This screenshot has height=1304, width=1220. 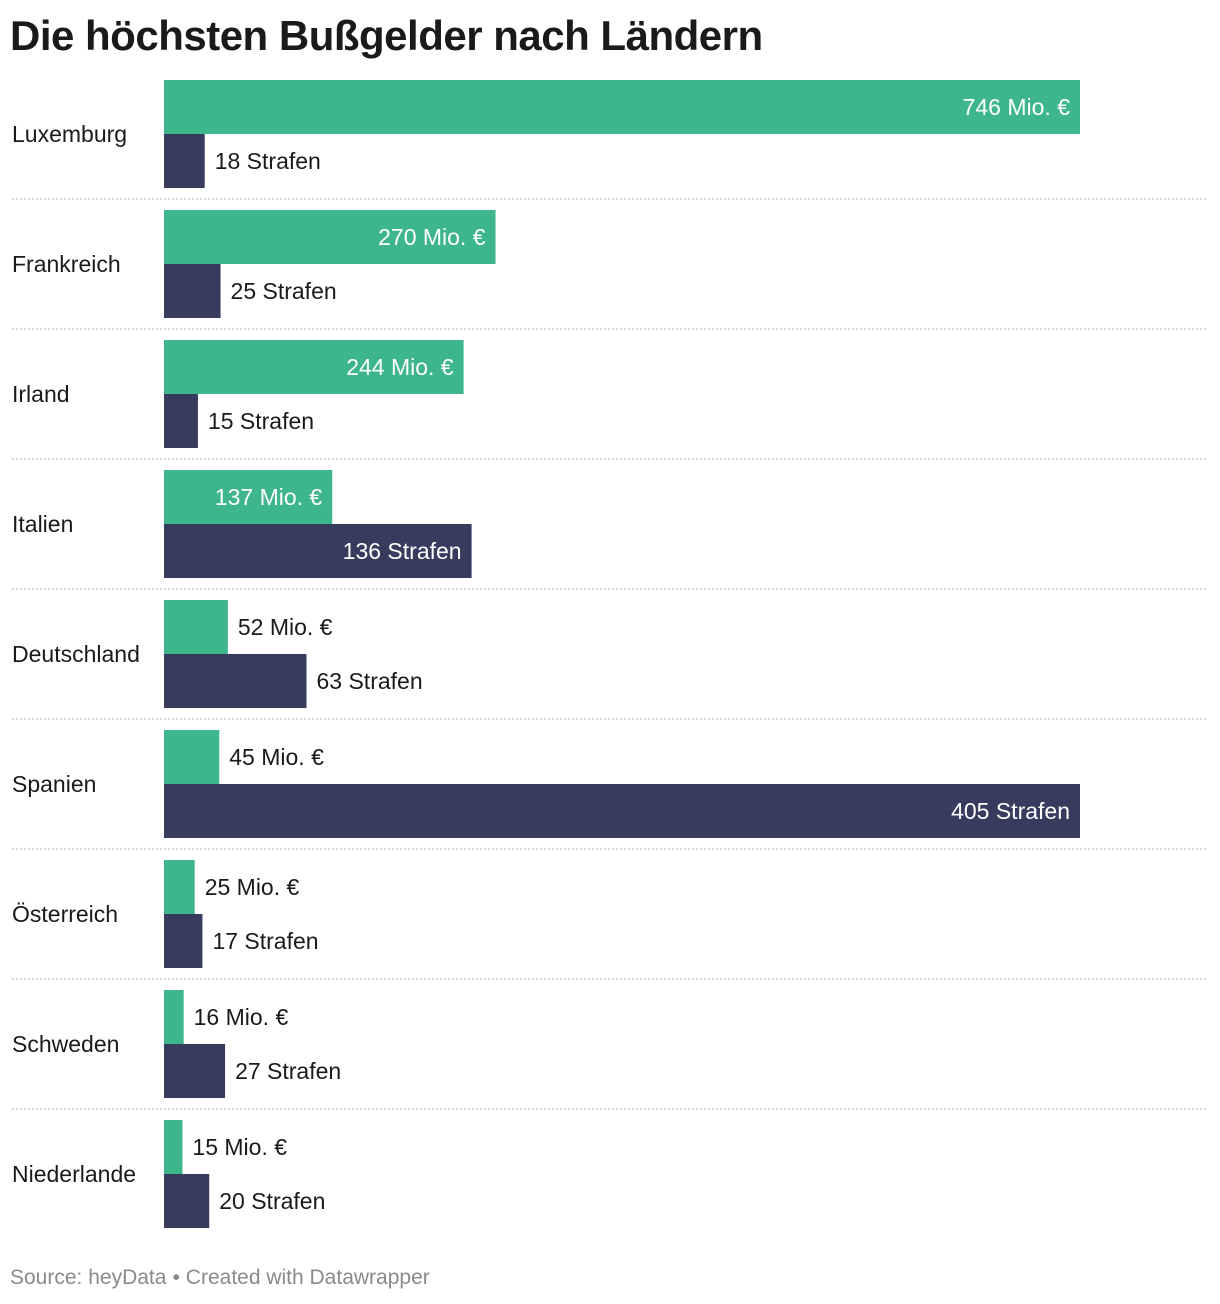 What do you see at coordinates (400, 367) in the screenshot?
I see `fines-value-label: 244 Mio. €` at bounding box center [400, 367].